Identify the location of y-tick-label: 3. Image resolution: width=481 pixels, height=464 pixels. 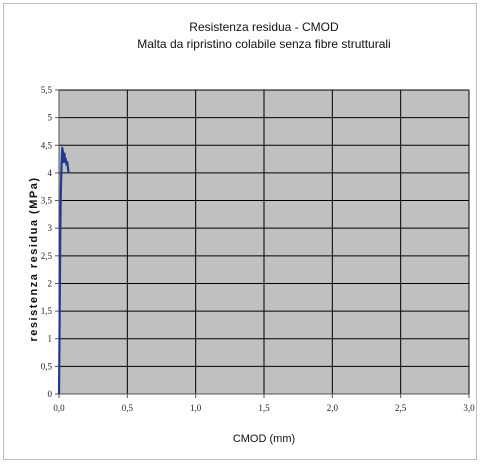
(50, 228).